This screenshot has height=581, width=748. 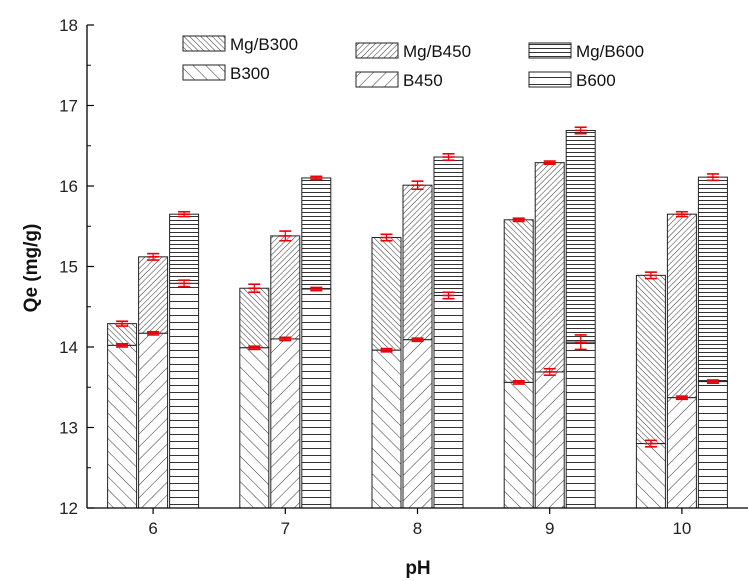 What do you see at coordinates (386, 429) in the screenshot?
I see `bar-b300-ph8` at bounding box center [386, 429].